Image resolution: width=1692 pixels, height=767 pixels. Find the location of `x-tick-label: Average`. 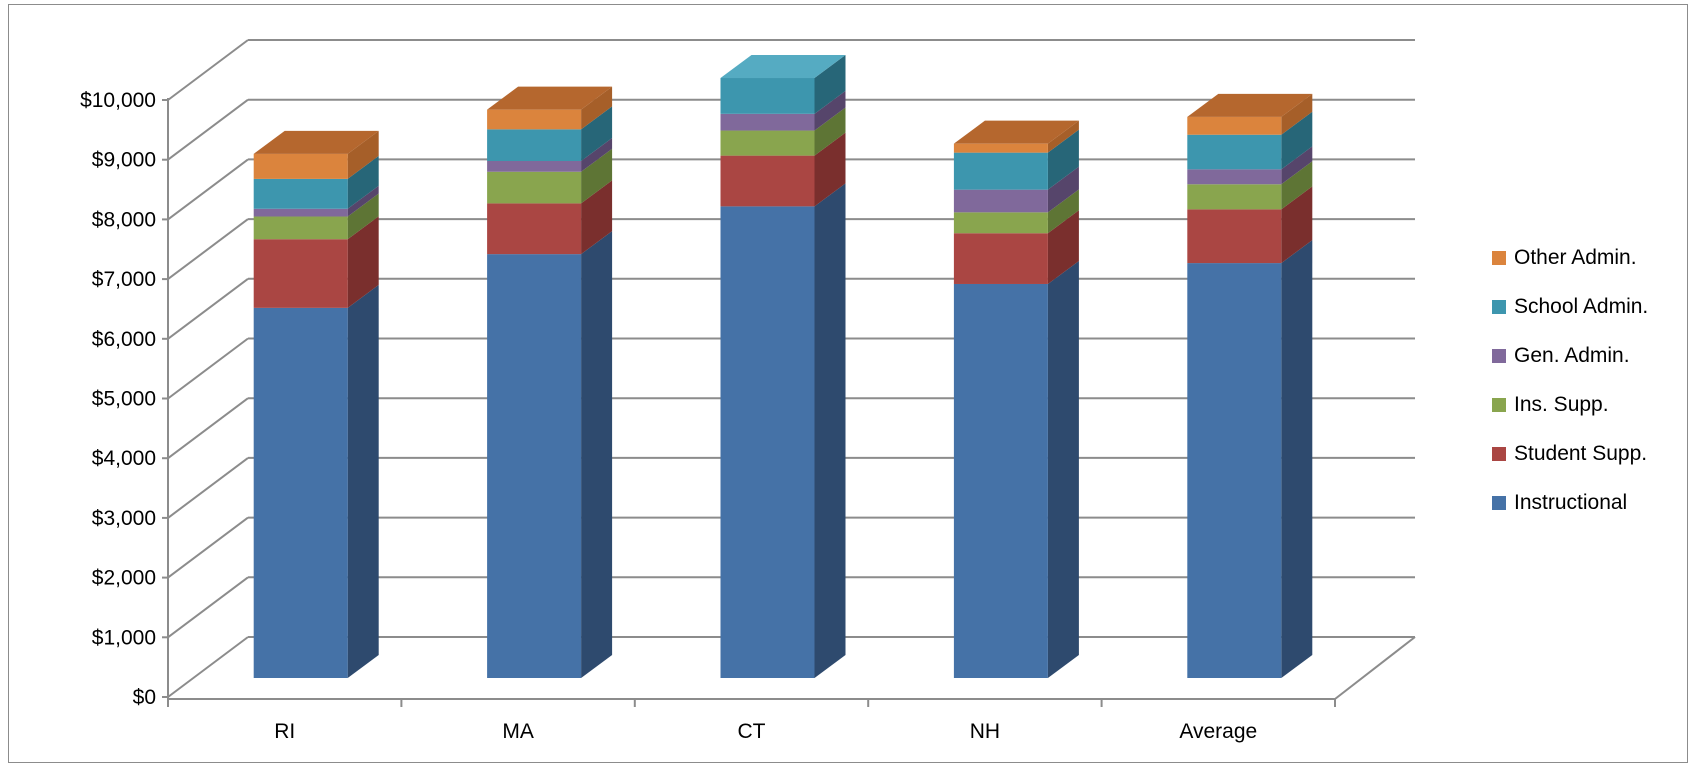

x-tick-label: Average is located at coordinates (1218, 731).